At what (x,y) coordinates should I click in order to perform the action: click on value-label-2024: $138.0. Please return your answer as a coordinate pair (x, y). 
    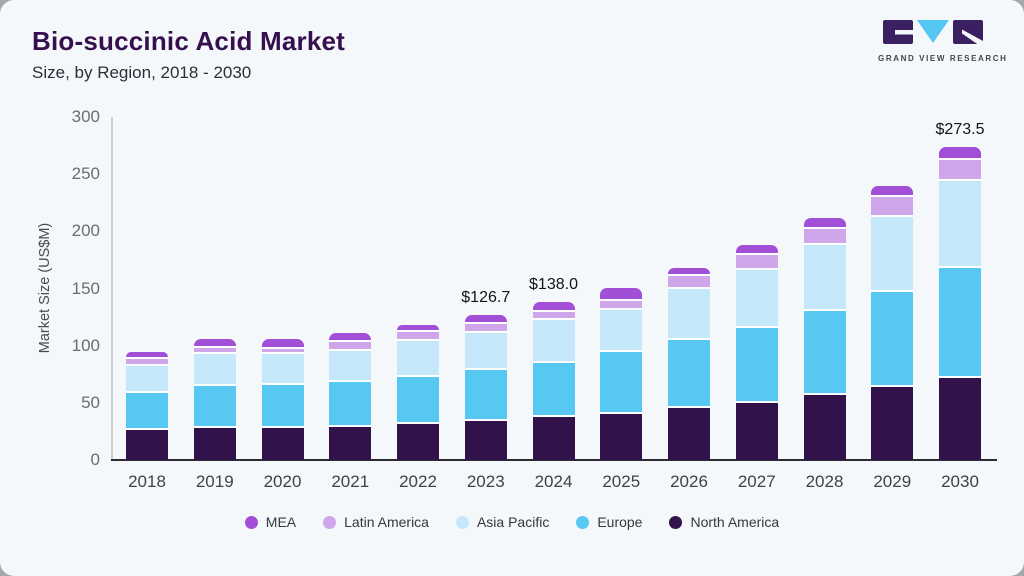
    Looking at the image, I should click on (553, 285).